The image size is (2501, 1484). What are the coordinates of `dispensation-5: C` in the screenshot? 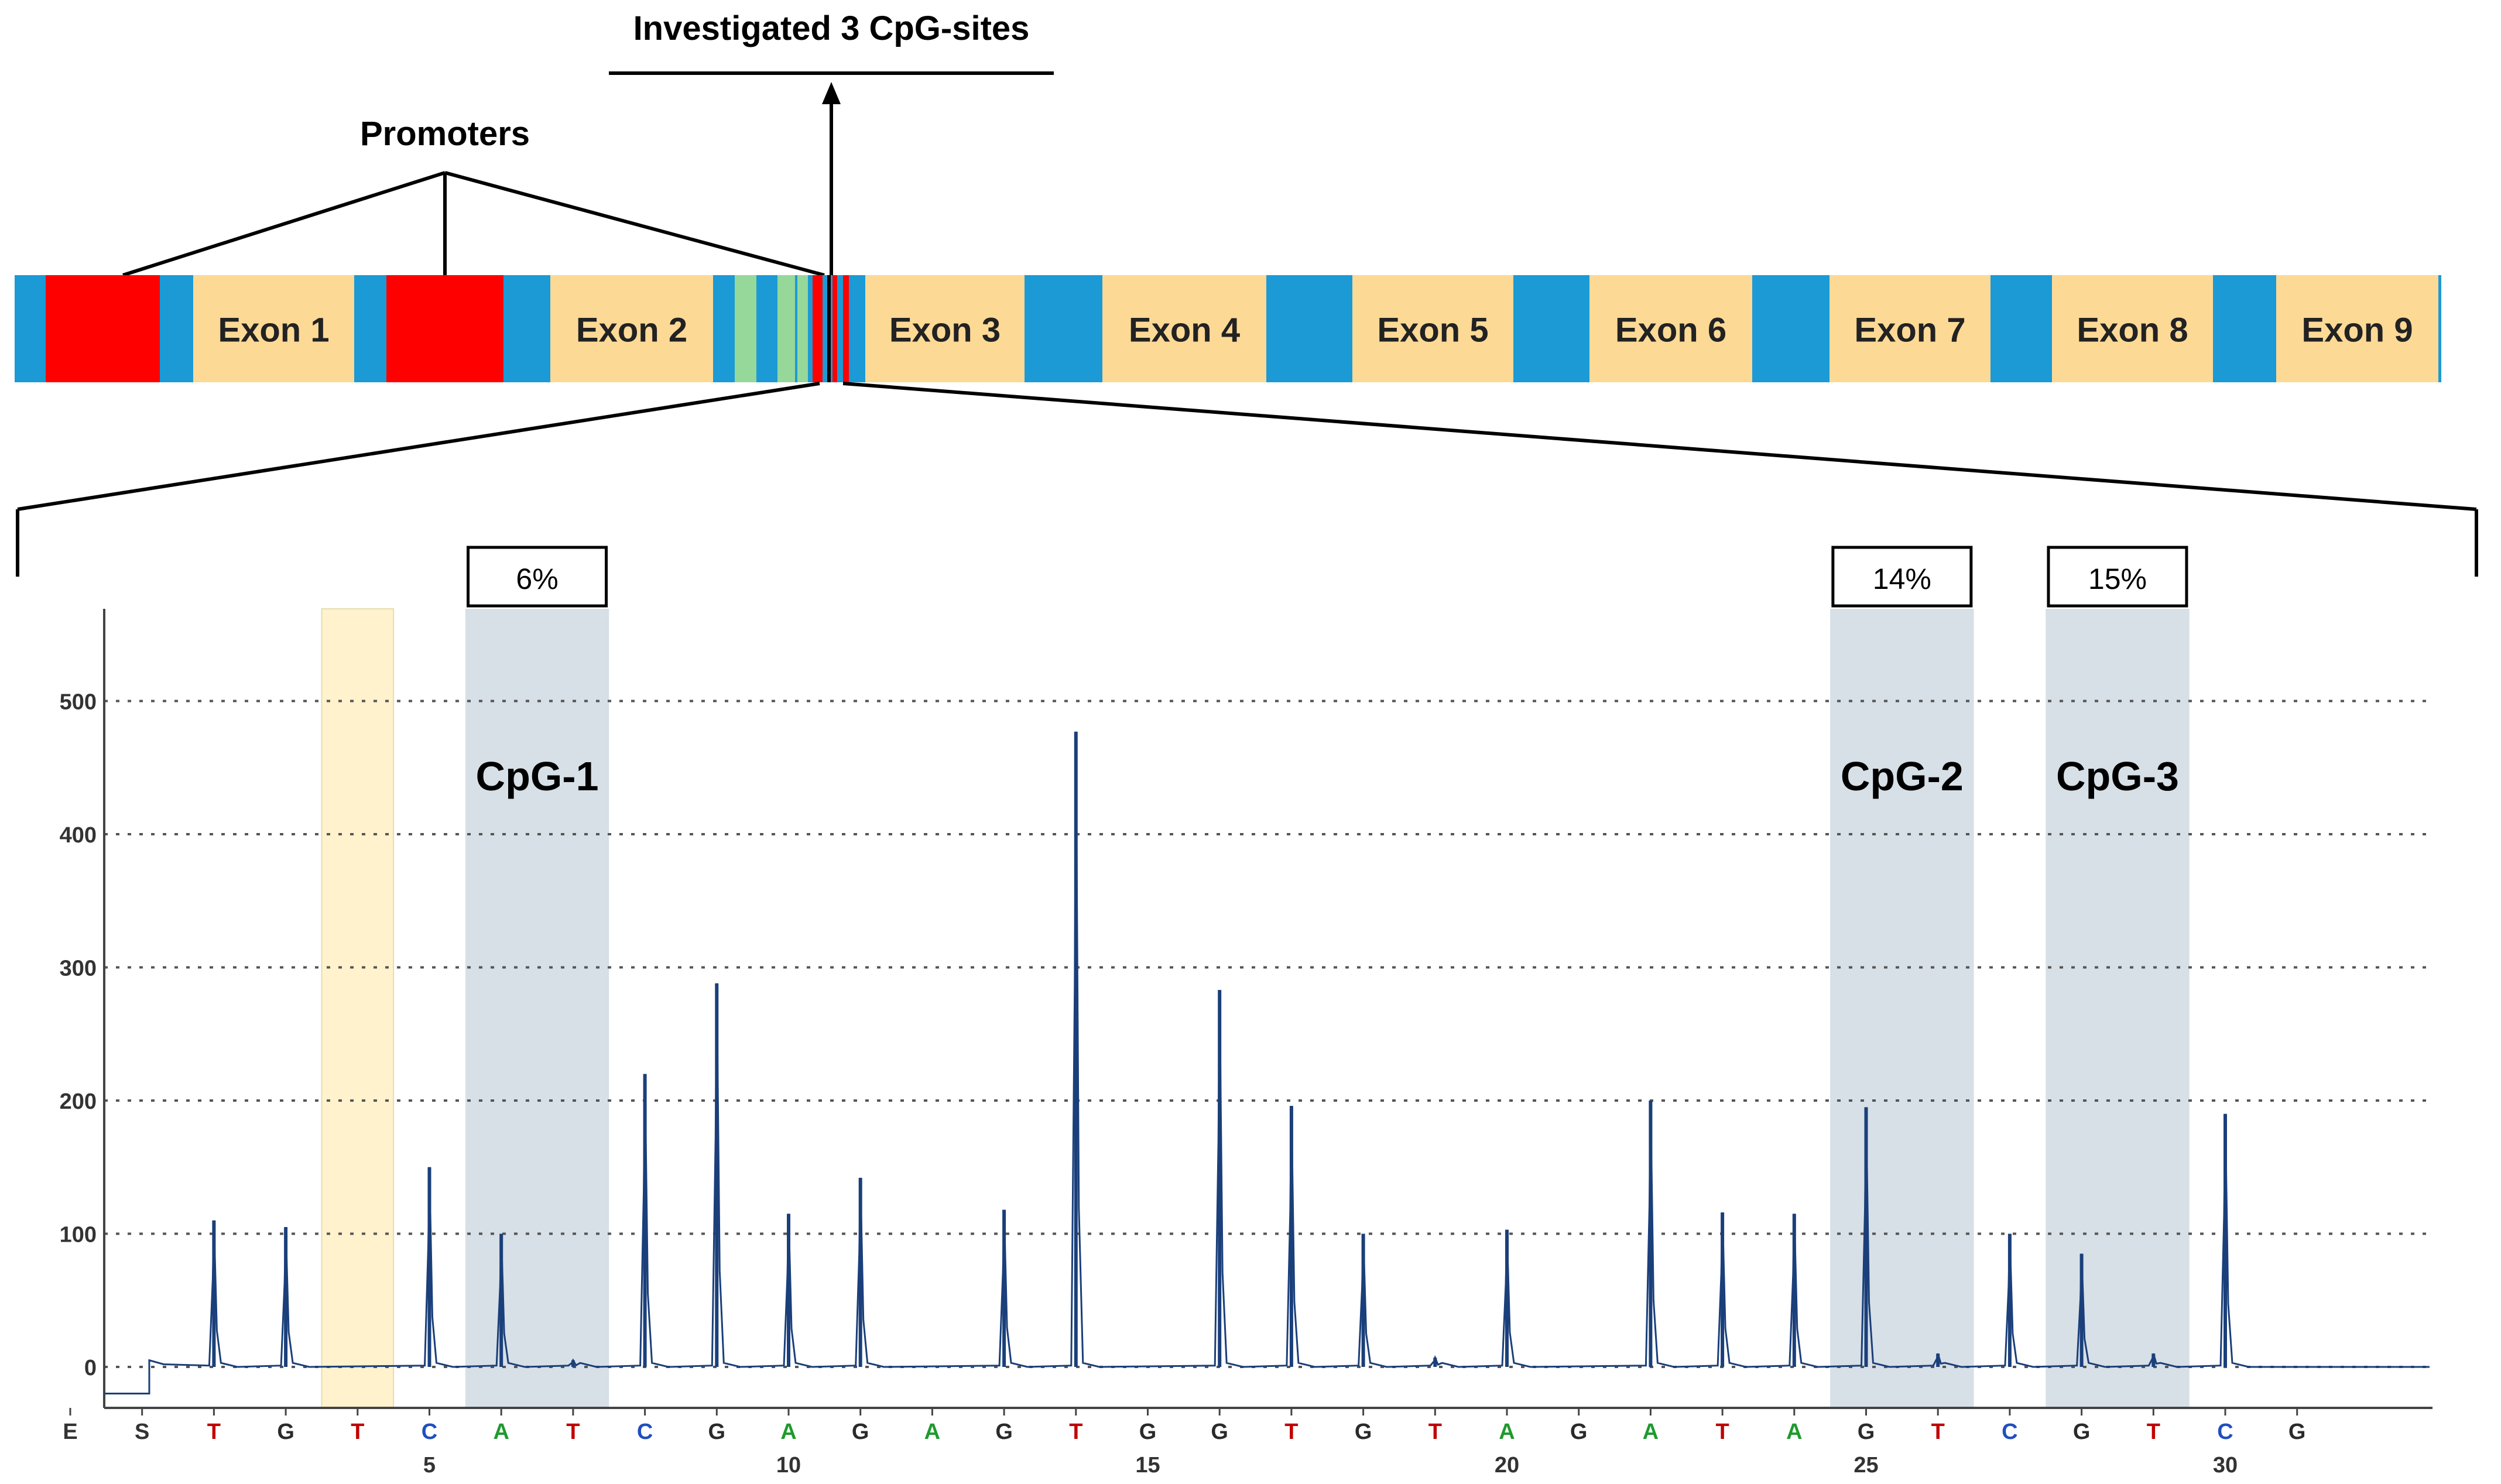 It's located at (430, 1432).